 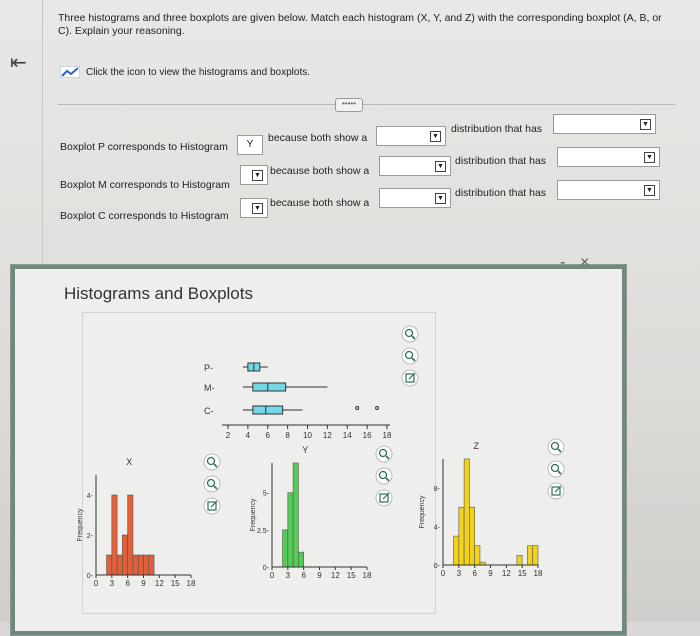 What do you see at coordinates (248, 435) in the screenshot?
I see `tick-label: 4` at bounding box center [248, 435].